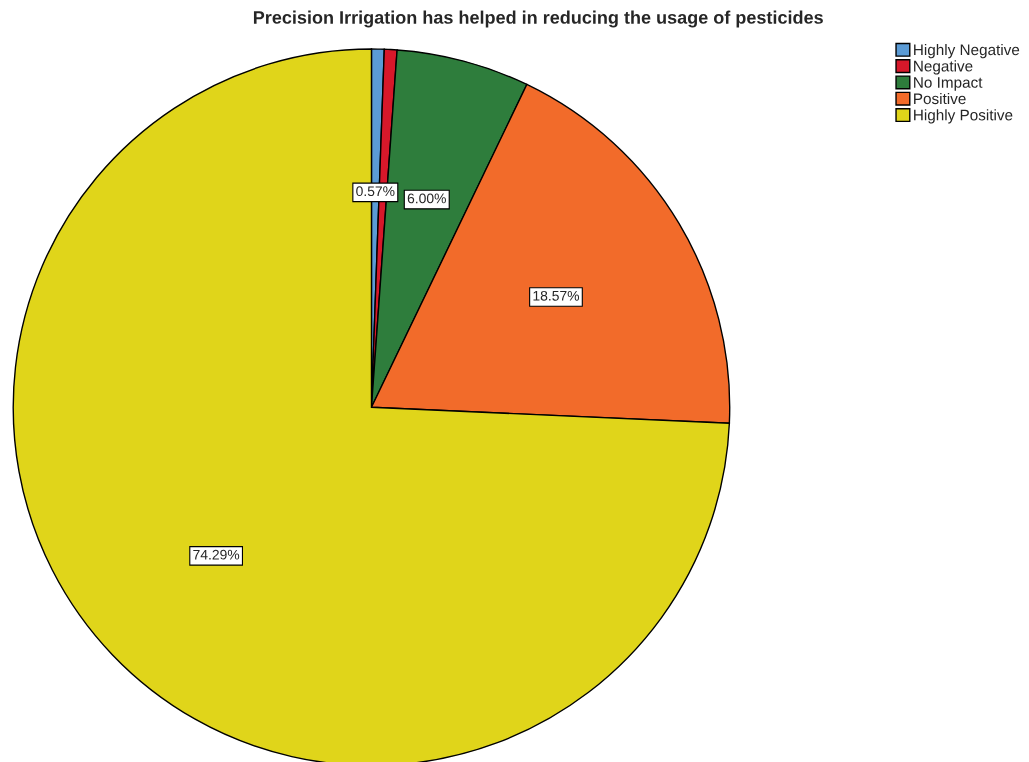 This screenshot has height=762, width=1029. I want to click on data-label: 74.29%, so click(216, 554).